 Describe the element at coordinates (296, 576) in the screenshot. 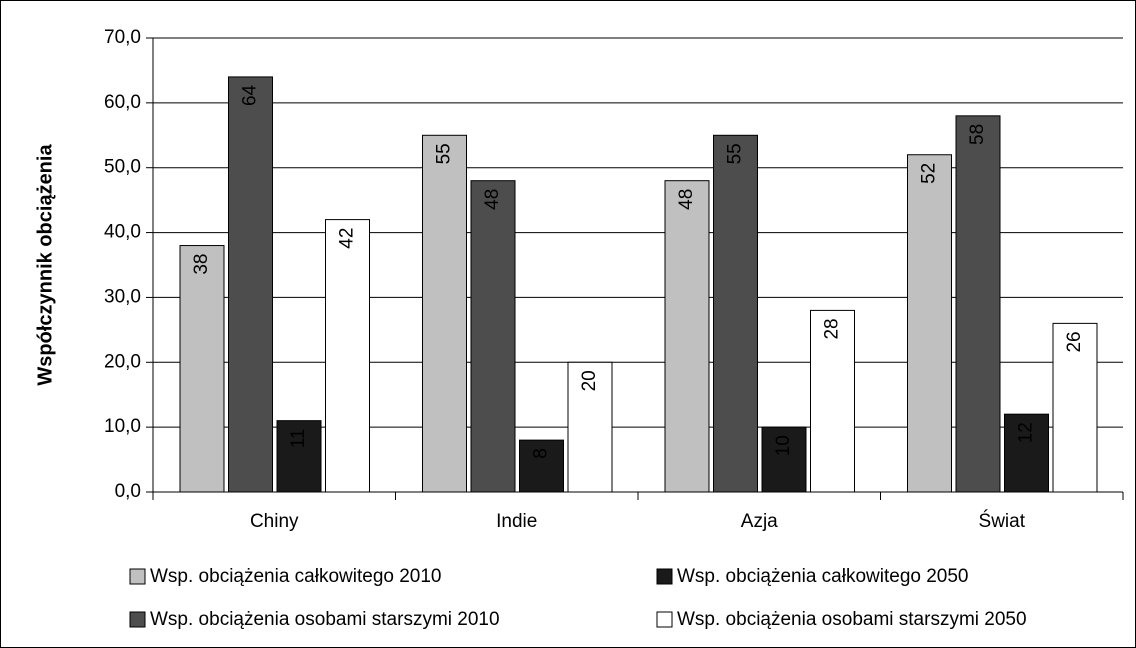

I see `legend-label: Wsp. obciążenia całkowitego 2010` at that location.